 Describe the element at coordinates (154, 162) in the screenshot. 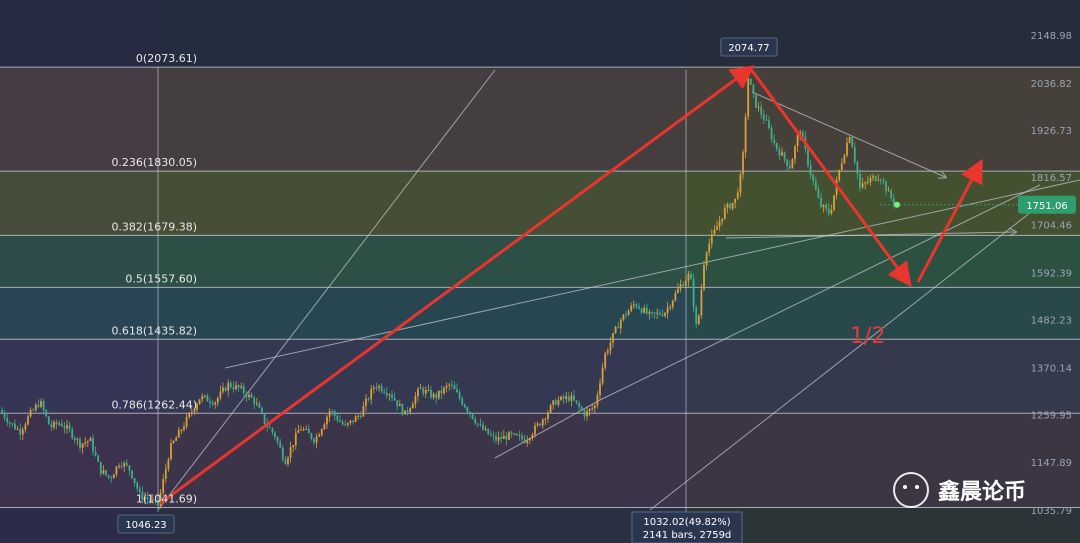

I see `fib-label-1: 0.236(1830.05)` at that location.